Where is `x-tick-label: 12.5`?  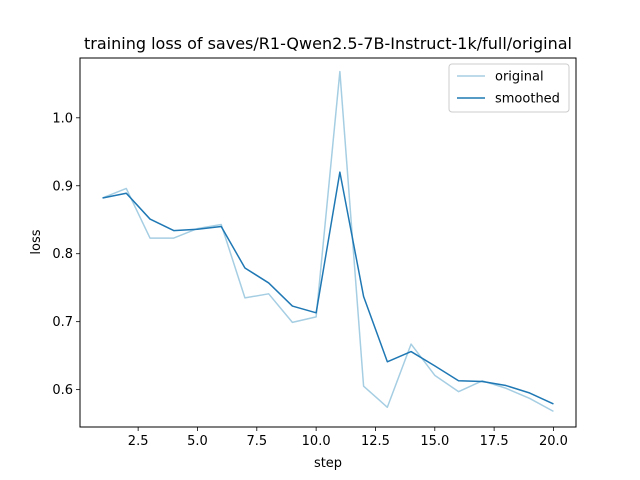
x-tick-label: 12.5 is located at coordinates (375, 441).